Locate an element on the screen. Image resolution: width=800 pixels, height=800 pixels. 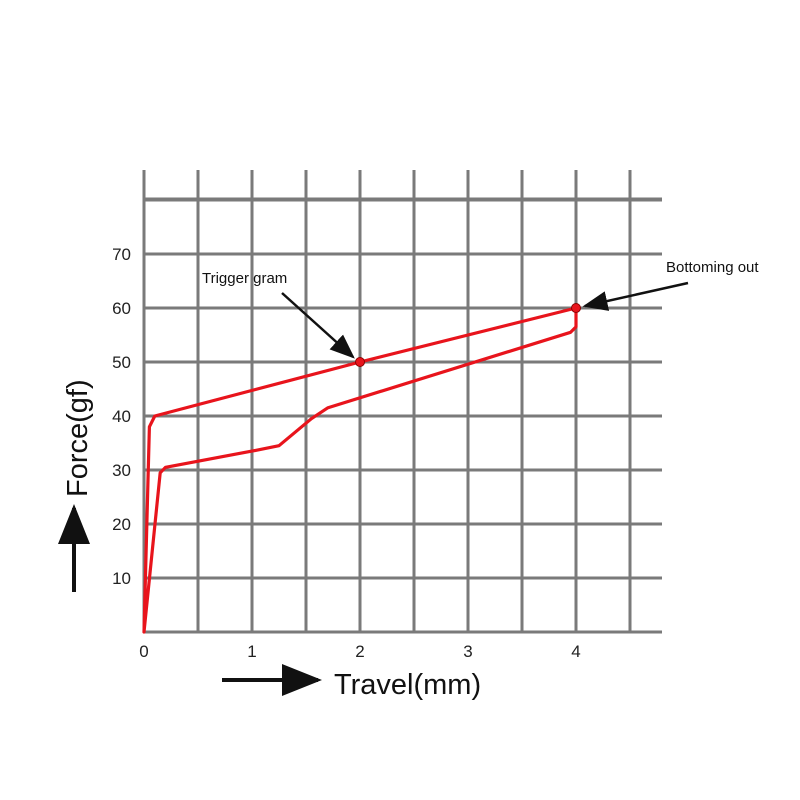
x-tick-label: 4 is located at coordinates (575, 651).